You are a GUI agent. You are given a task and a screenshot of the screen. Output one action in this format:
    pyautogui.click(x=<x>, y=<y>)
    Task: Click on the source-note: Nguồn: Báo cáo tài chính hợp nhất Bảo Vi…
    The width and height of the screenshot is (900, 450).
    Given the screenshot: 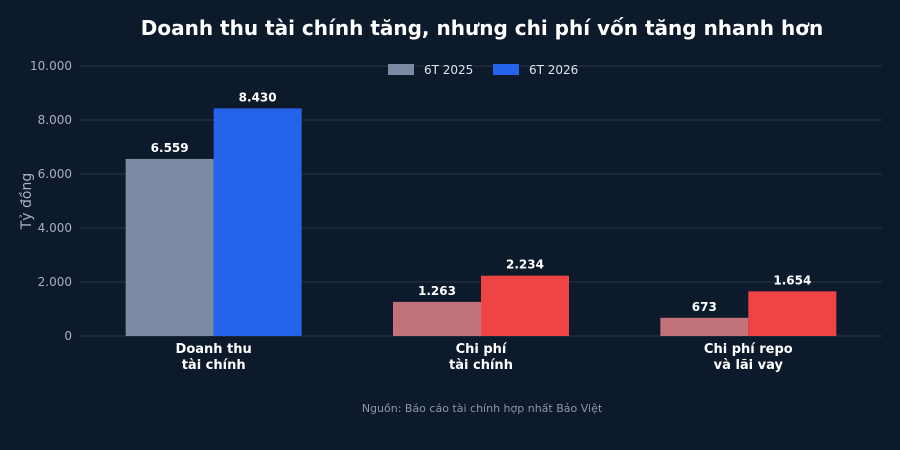 What is the action you would take?
    pyautogui.click(x=482, y=408)
    